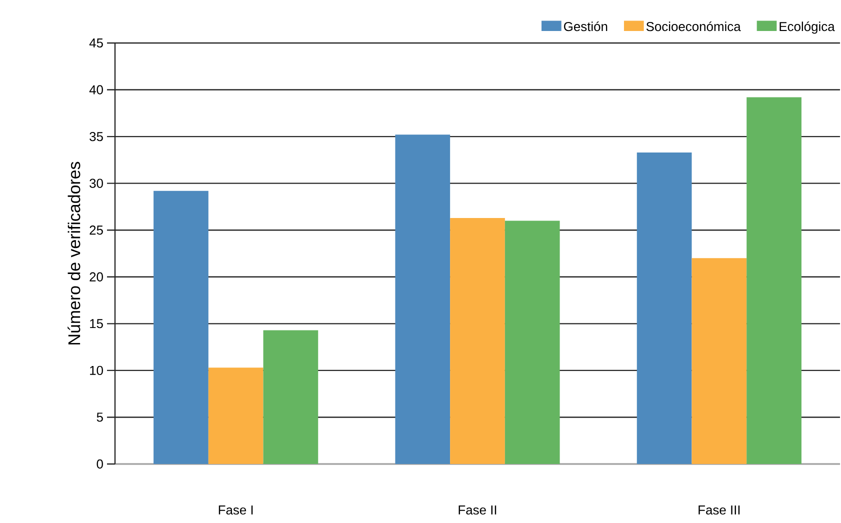 Image resolution: width=841 pixels, height=523 pixels. Describe the element at coordinates (719, 510) in the screenshot. I see `x-tick-label: Fase III` at that location.